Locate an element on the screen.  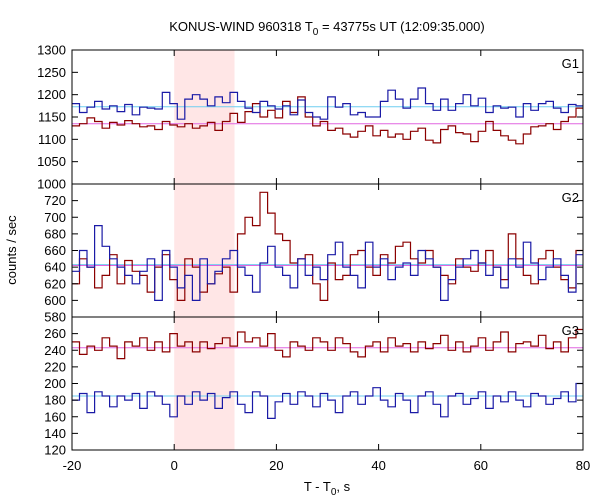
x-tick-label: 40 is located at coordinates (378, 465).